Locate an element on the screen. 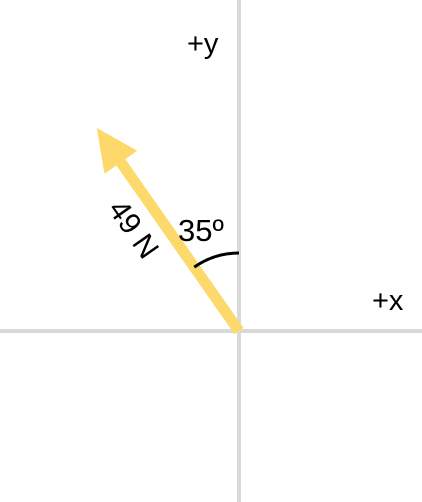 This screenshot has width=422, height=502. x-axis-label: +x is located at coordinates (388, 301).